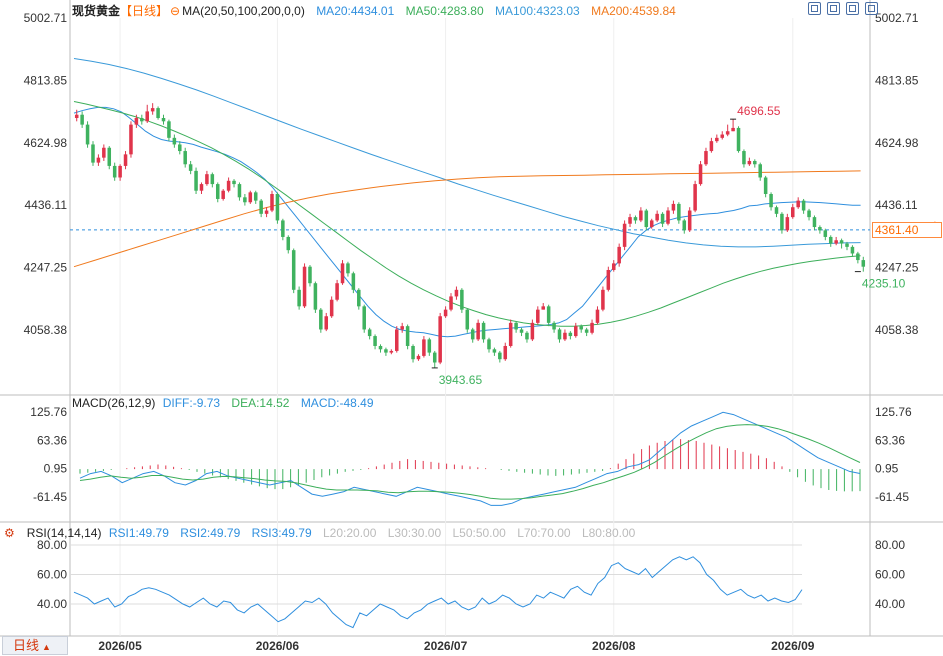  I want to click on fullscreen-icon, so click(814, 8).